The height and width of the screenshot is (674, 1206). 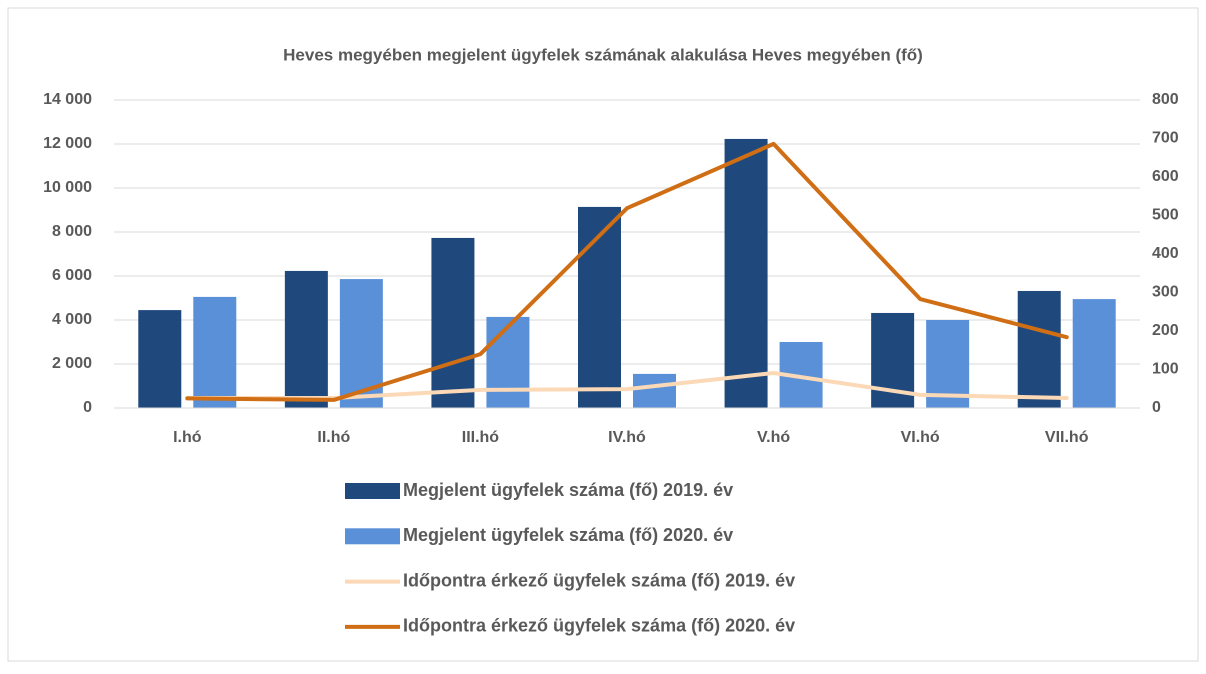 What do you see at coordinates (67, 187) in the screenshot?
I see `y-tick-label: 10 000` at bounding box center [67, 187].